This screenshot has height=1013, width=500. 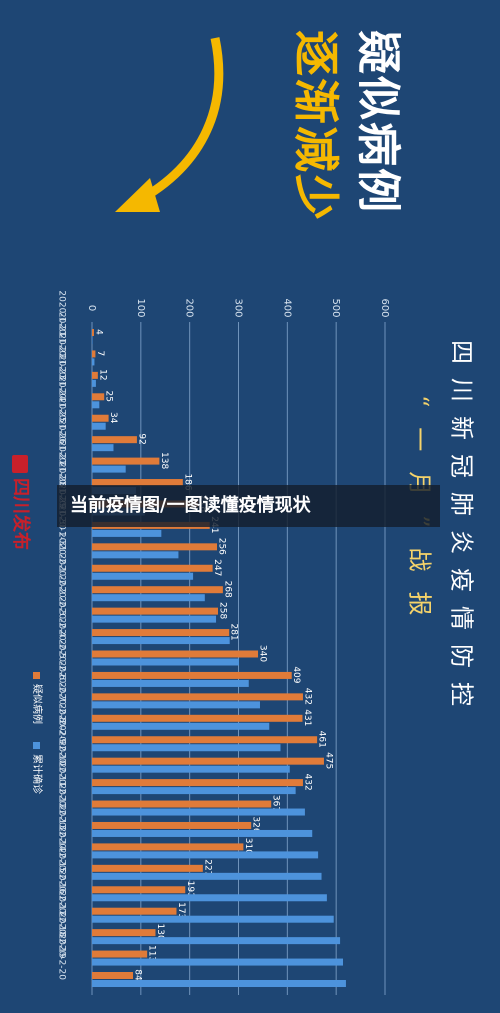 I want to click on x-tick-label: 2020-2-13, so click(x=62, y=806).